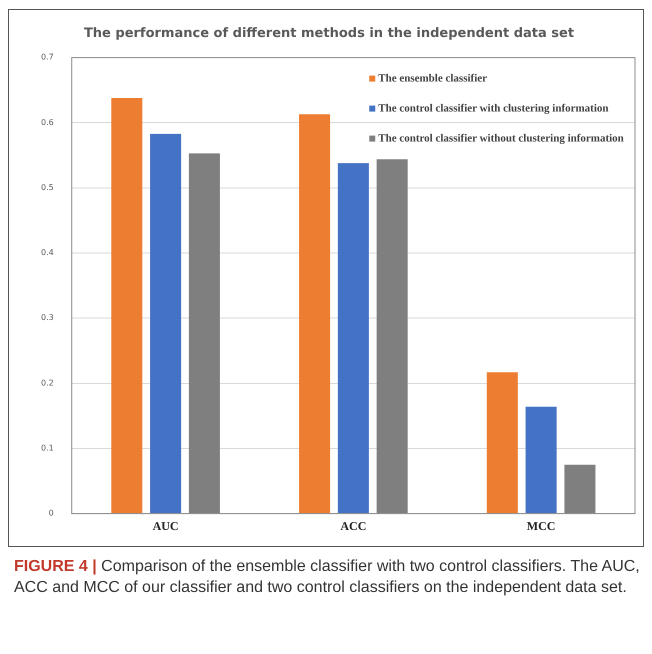 This screenshot has width=652, height=654. What do you see at coordinates (51, 513) in the screenshot?
I see `y-tick-label: 0` at bounding box center [51, 513].